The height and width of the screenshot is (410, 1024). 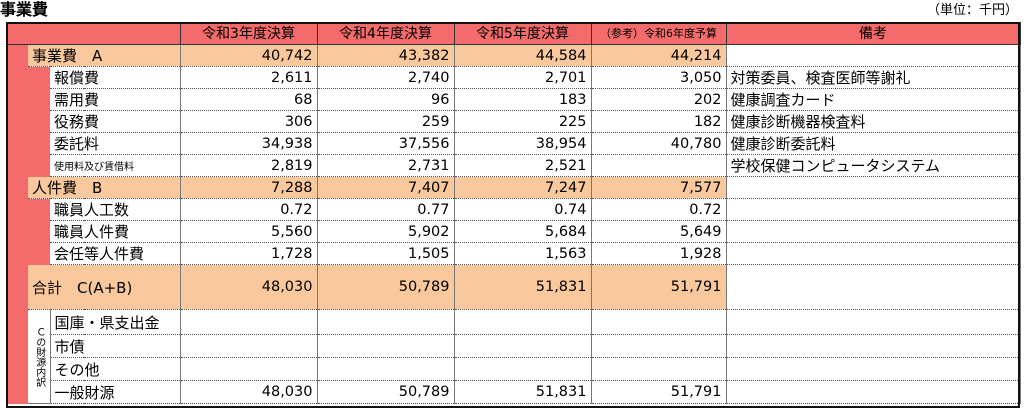 I want to click on cell: 51,791, so click(x=659, y=392).